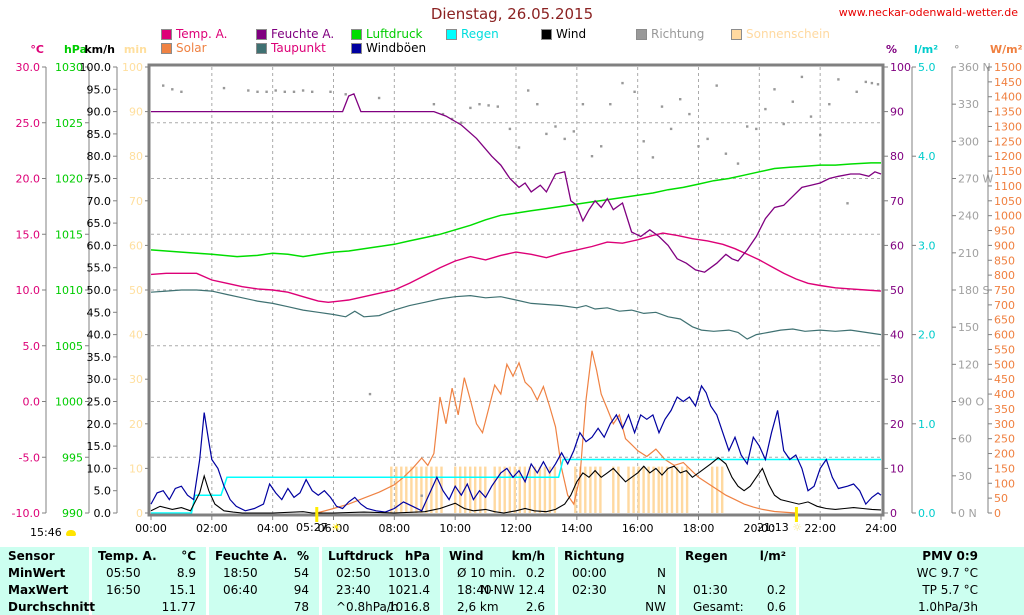 This screenshot has height=615, width=1024. What do you see at coordinates (512, 14) in the screenshot?
I see `page-title: Dienstag, 26.05.2015` at bounding box center [512, 14].